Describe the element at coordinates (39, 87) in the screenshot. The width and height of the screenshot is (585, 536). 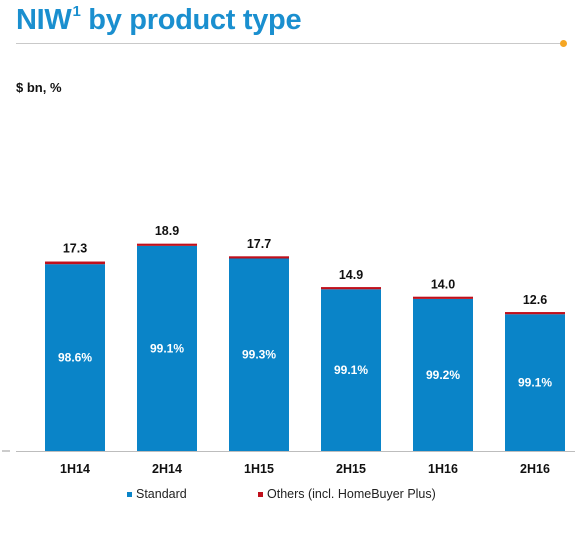
I see `unit-label: $ bn, %` at that location.